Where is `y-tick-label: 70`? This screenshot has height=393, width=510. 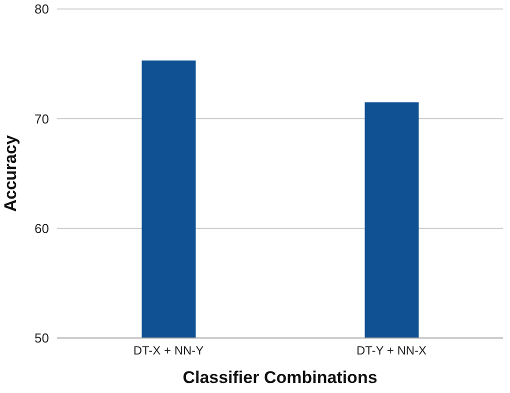
y-tick-label: 70 is located at coordinates (41, 118).